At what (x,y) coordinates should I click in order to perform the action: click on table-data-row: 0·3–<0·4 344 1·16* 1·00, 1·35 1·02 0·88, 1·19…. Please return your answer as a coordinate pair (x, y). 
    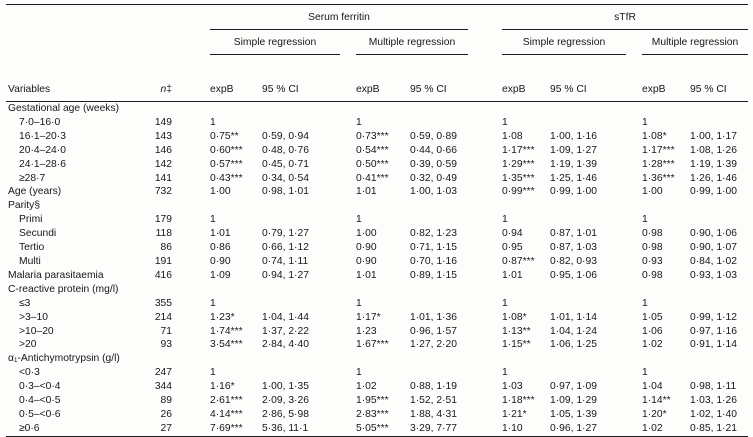
    Looking at the image, I should click on (377, 387).